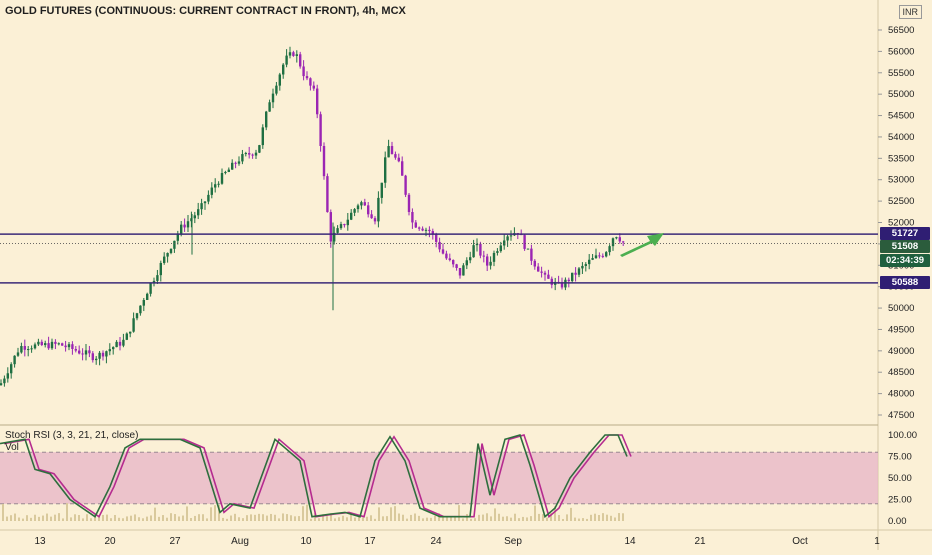 The height and width of the screenshot is (555, 932). What do you see at coordinates (901, 329) in the screenshot?
I see `price-tick-label: 49500` at bounding box center [901, 329].